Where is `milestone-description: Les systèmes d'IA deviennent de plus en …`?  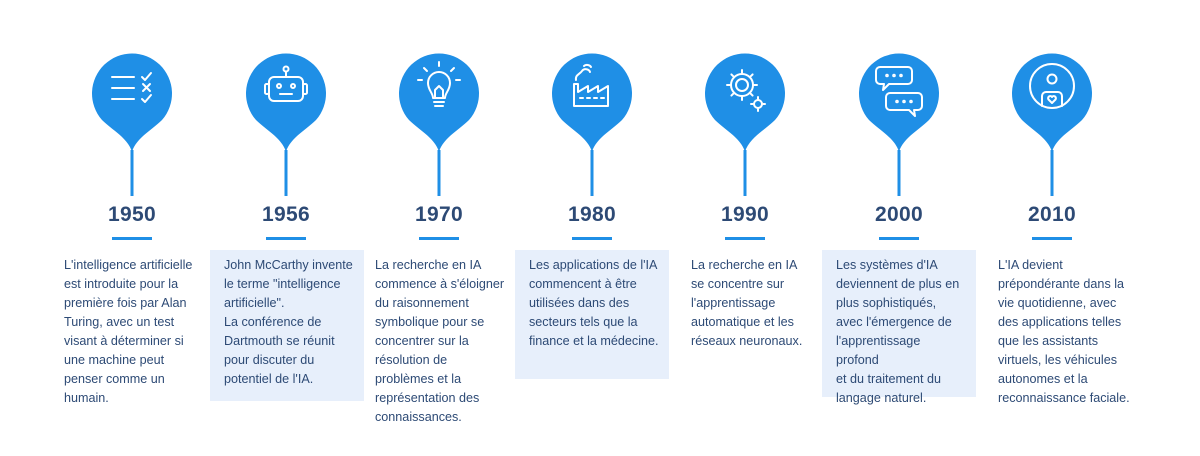 milestone-description: Les systèmes d'IA deviennent de plus en … is located at coordinates (899, 327).